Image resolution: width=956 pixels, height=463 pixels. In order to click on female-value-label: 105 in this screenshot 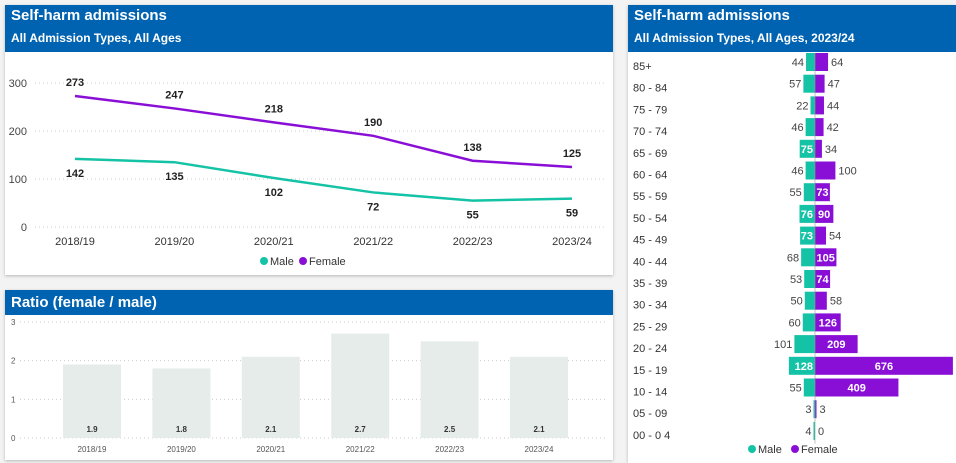, I will do `click(826, 258)`.